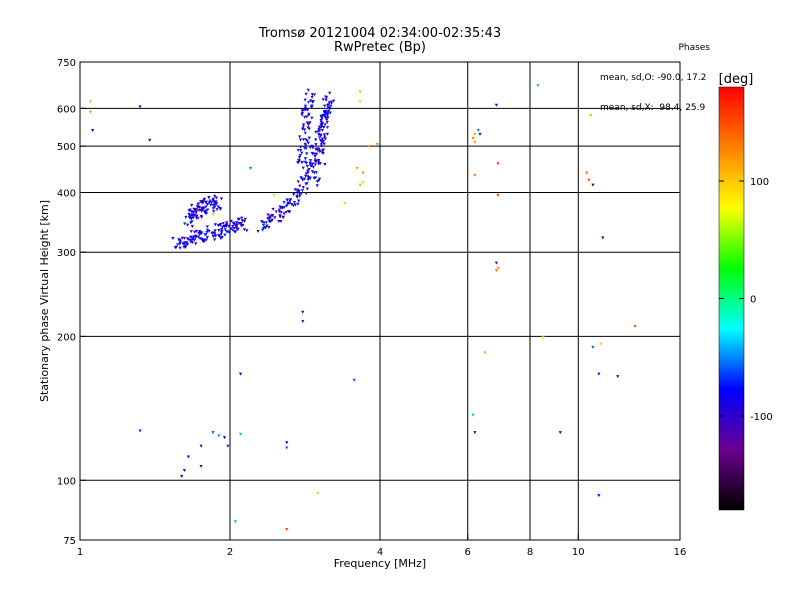 This screenshot has width=800, height=600. What do you see at coordinates (761, 417) in the screenshot?
I see `colorbar-tick-label: -100` at bounding box center [761, 417].